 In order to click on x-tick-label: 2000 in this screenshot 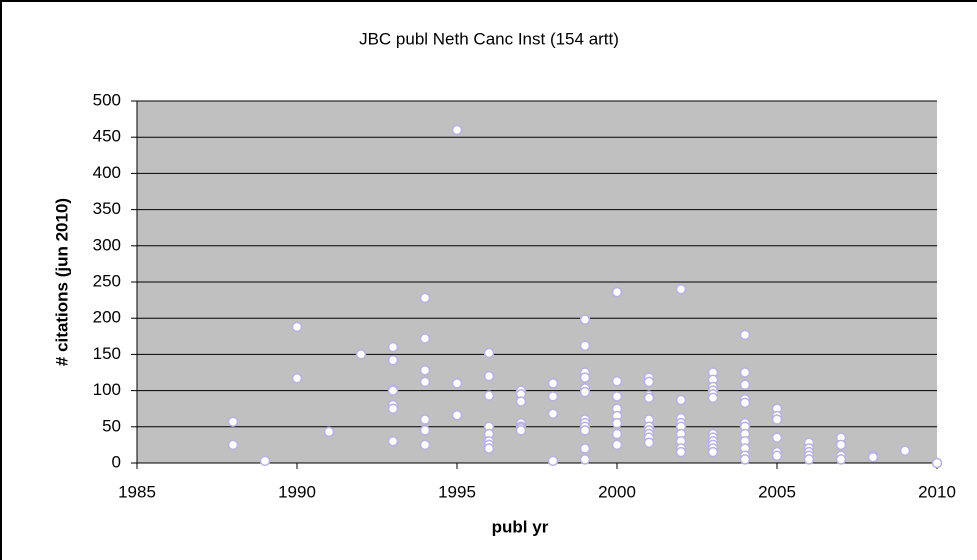, I will do `click(617, 491)`.